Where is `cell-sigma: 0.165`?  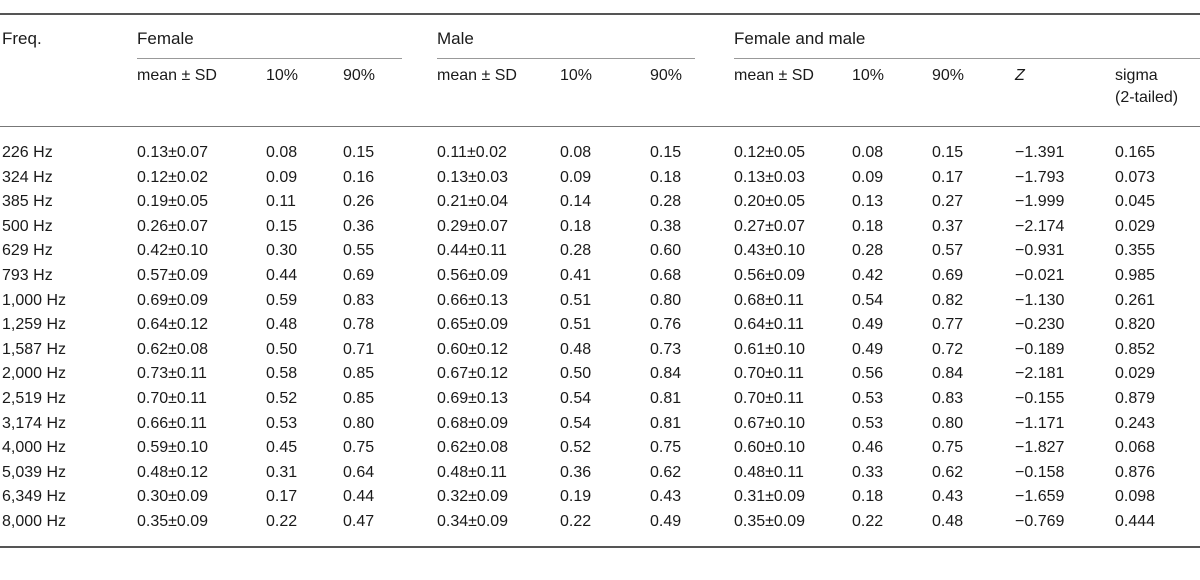 cell-sigma: 0.165 is located at coordinates (1135, 152).